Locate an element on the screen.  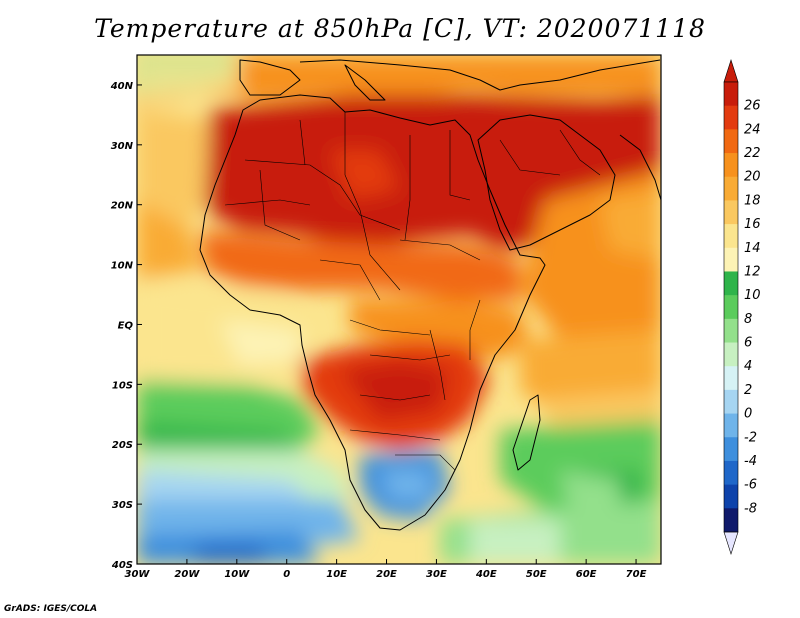
colorbar-label: 10 is located at coordinates (752, 295).